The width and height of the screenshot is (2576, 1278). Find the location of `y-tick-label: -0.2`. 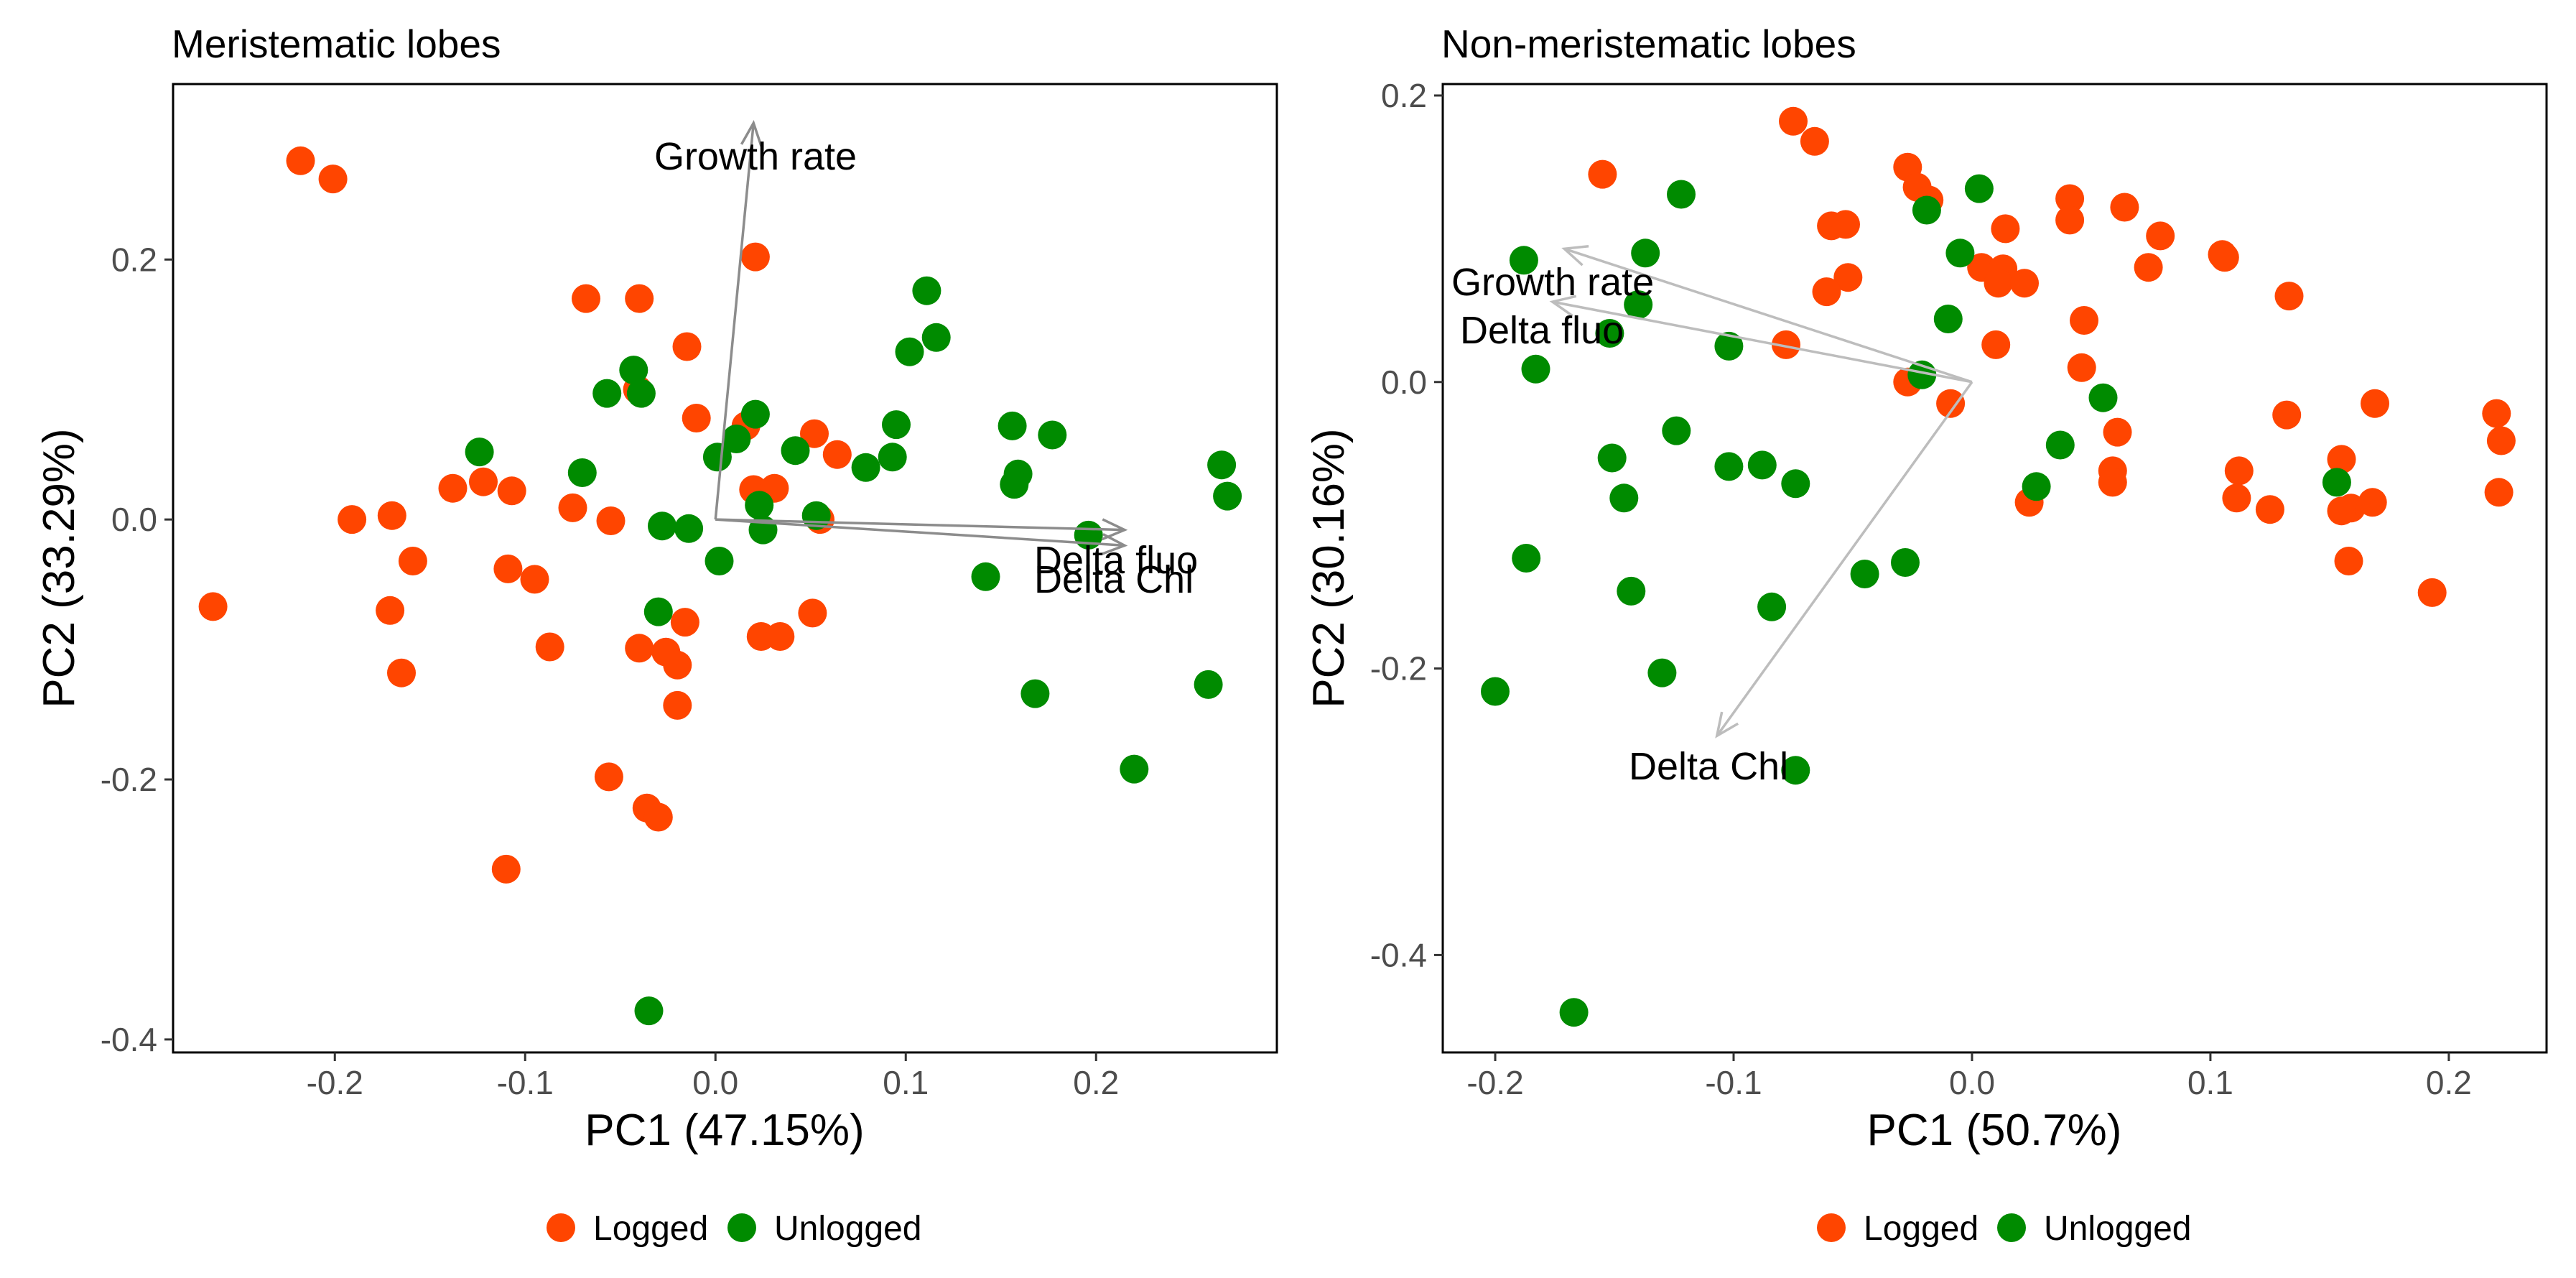

y-tick-label: -0.2 is located at coordinates (129, 779).